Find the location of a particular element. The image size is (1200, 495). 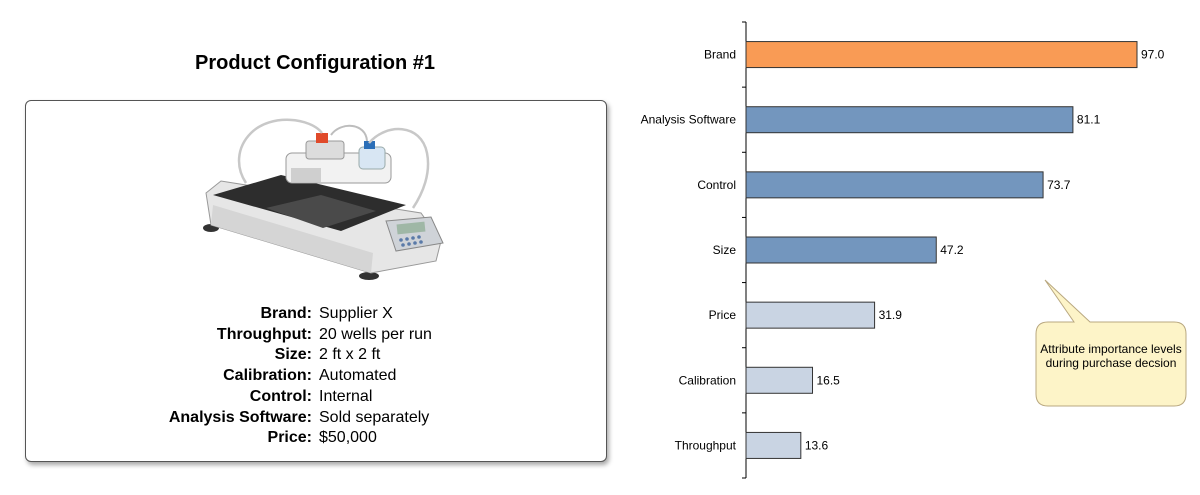

attribute-label: Calibration: is located at coordinates (267, 376).